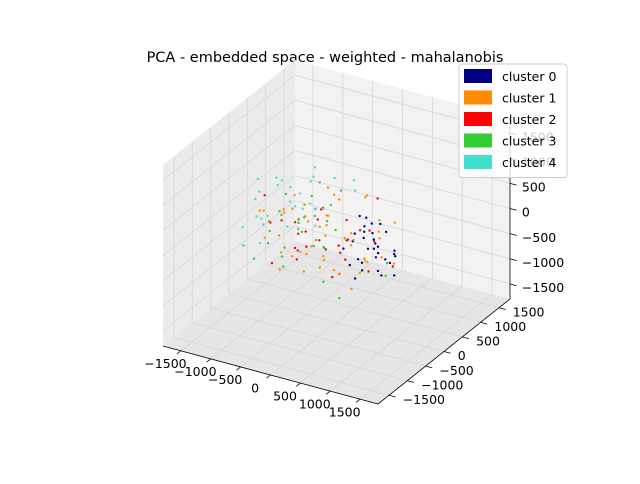 Image resolution: width=640 pixels, height=484 pixels. Describe the element at coordinates (488, 341) in the screenshot. I see `y-tick-label: 500` at that location.